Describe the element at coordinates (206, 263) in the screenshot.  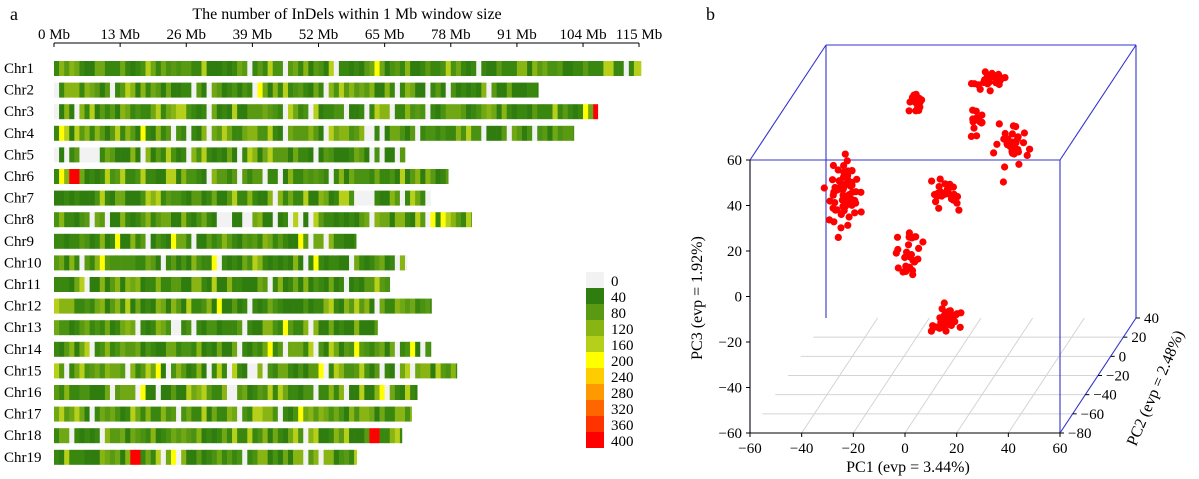
I see `chromosome-row-chr10: Chr10` at that location.